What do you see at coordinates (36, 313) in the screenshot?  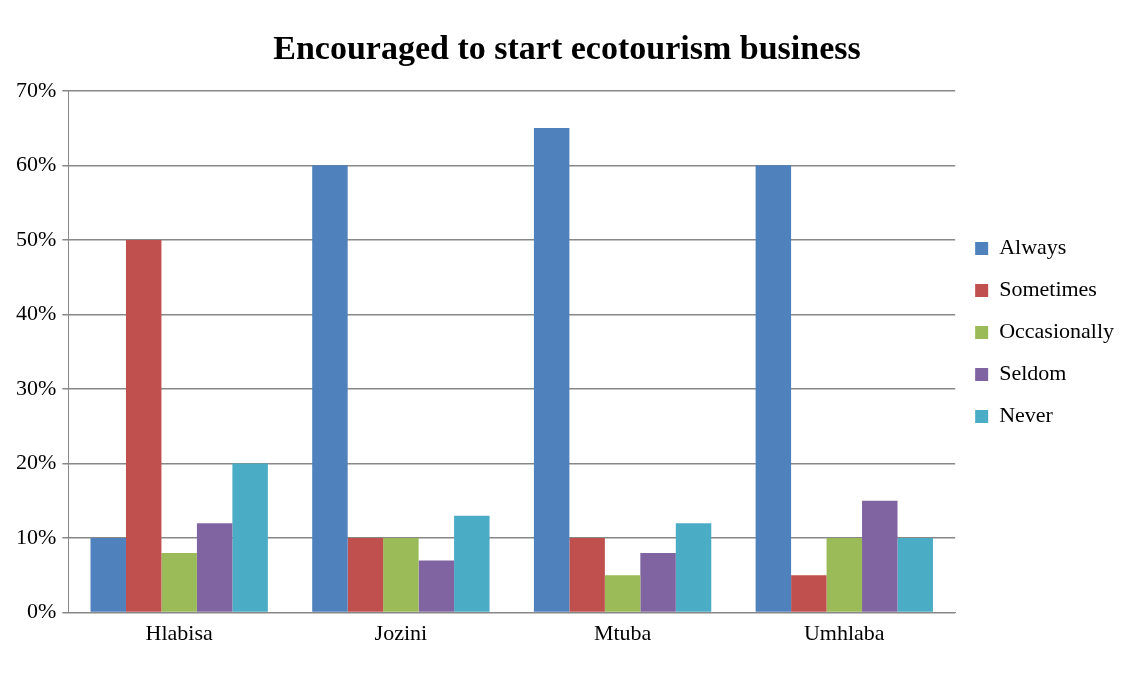 I see `y-tick-label: 40%` at bounding box center [36, 313].